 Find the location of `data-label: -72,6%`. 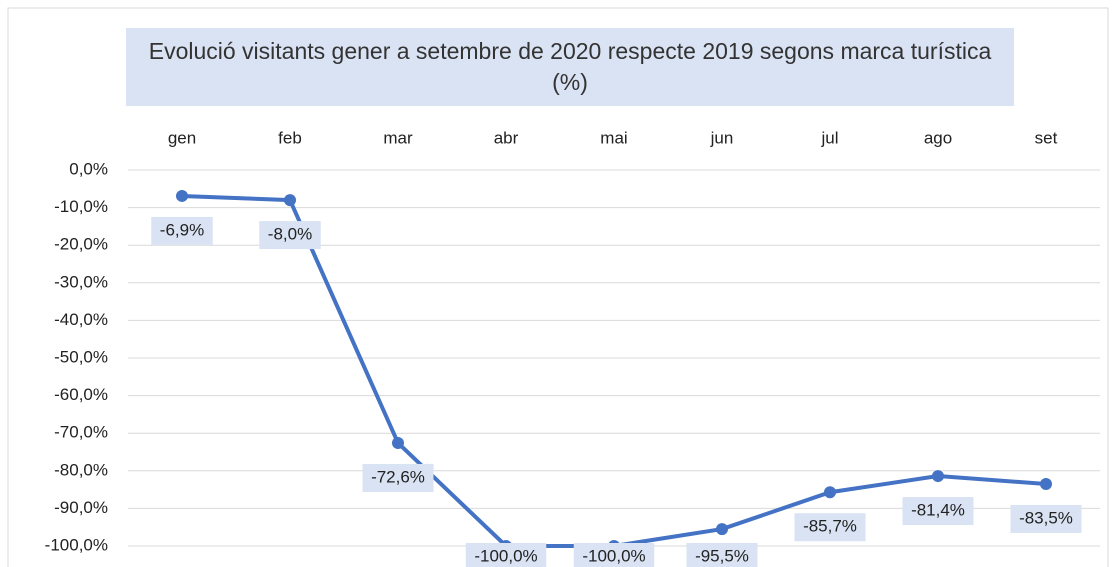

data-label: -72,6% is located at coordinates (398, 476).